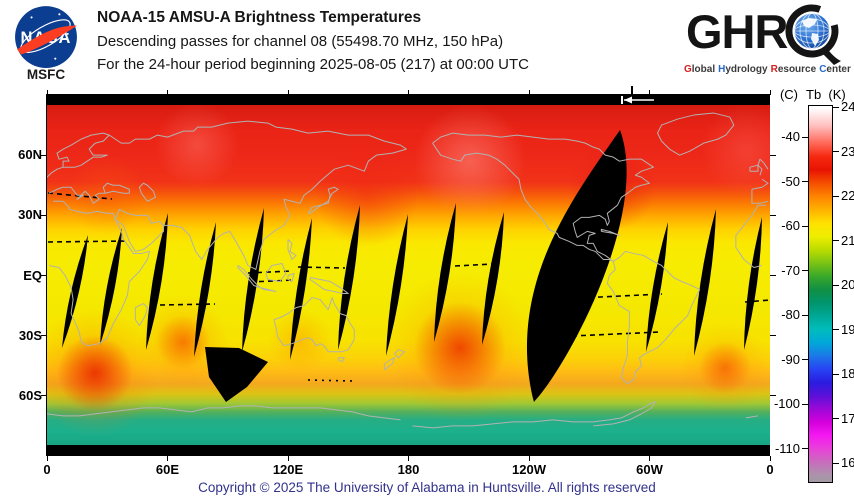 Image resolution: width=854 pixels, height=502 pixels. I want to click on ghrc-logo: GHR Global Hydrology Resource Ce, so click(769, 43).